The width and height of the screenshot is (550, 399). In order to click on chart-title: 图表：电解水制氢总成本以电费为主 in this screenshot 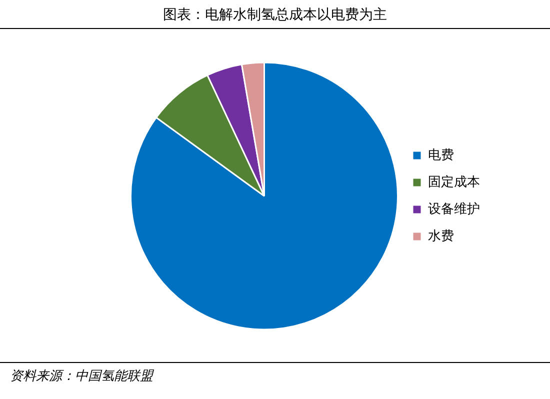, I will do `click(275, 17)`.